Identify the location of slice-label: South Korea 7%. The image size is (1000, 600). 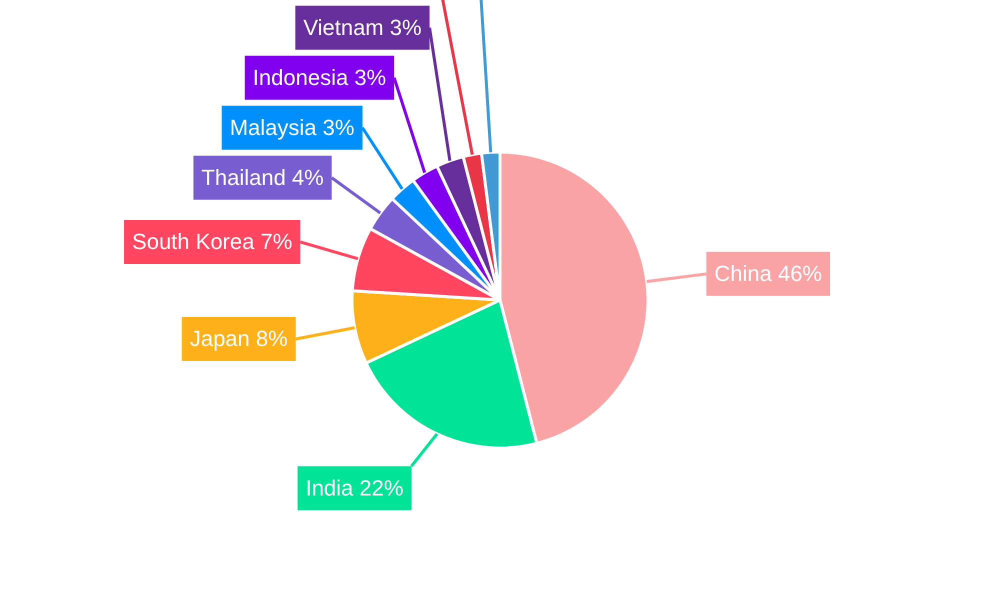
(212, 241).